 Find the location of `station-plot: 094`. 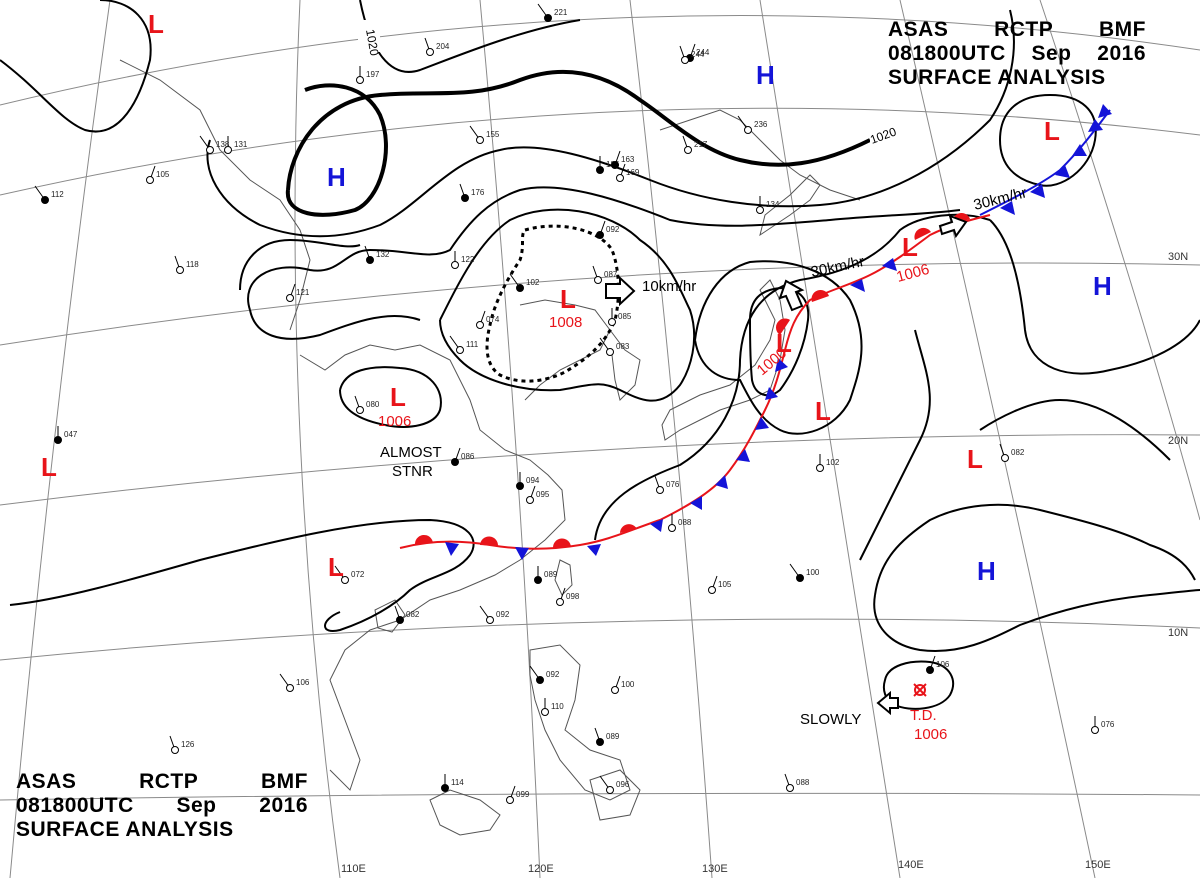

station-plot: 094 is located at coordinates (528, 481).